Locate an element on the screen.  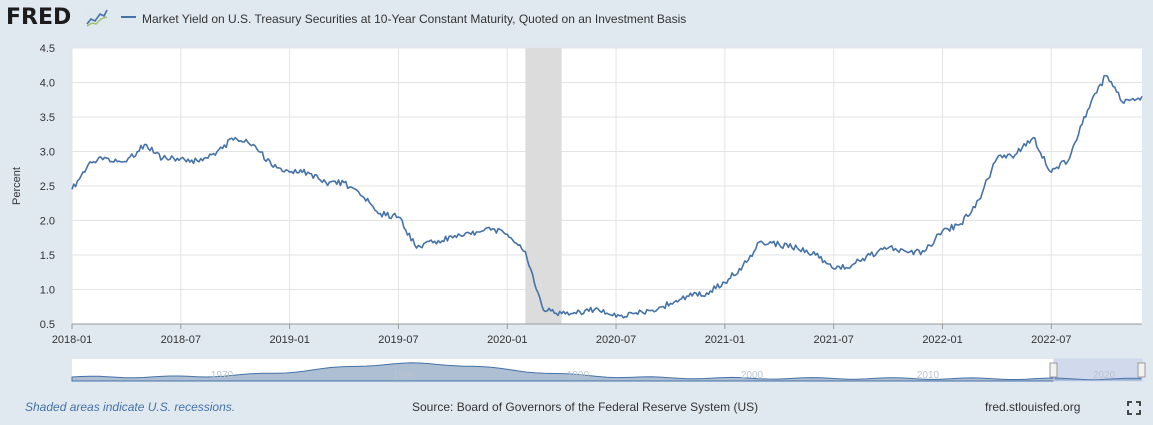
navigator-series is located at coordinates (607, 372).